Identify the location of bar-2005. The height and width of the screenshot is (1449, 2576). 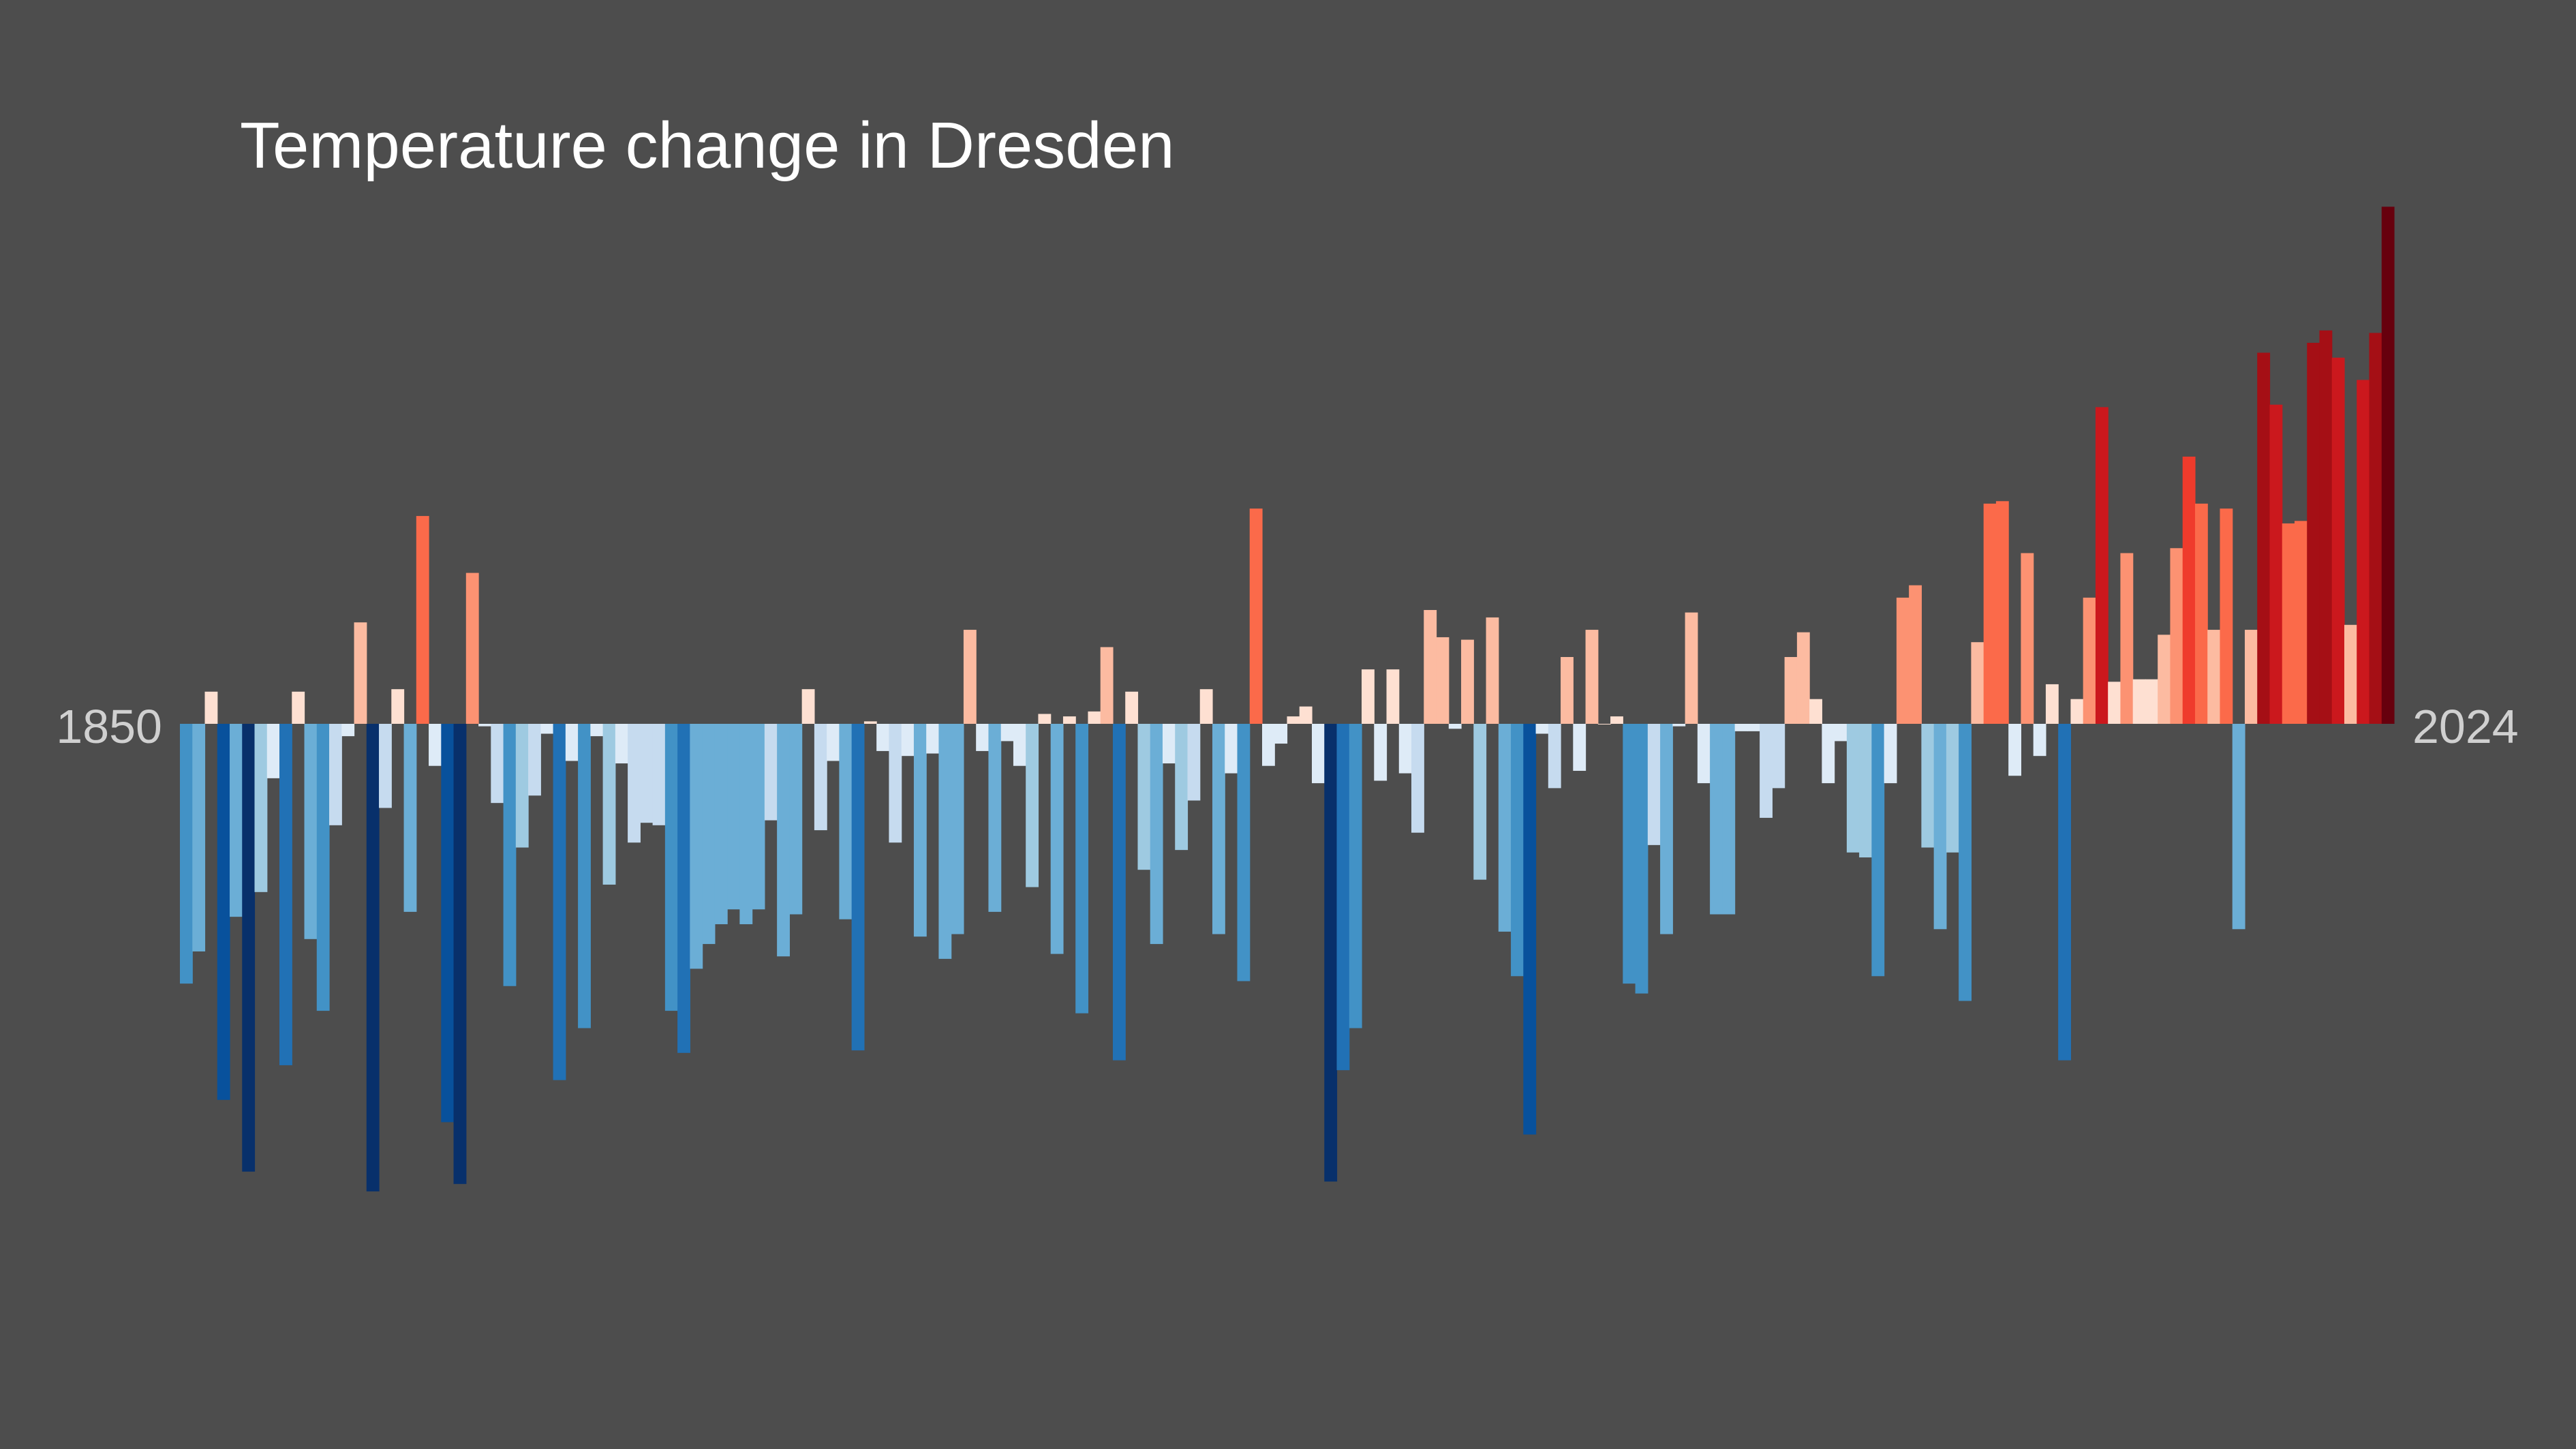
(2114, 703).